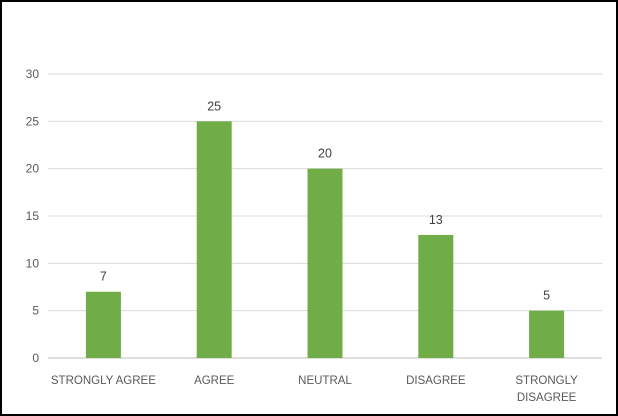 The width and height of the screenshot is (618, 416). What do you see at coordinates (325, 381) in the screenshot?
I see `category-label-2: NEUTRAL` at bounding box center [325, 381].